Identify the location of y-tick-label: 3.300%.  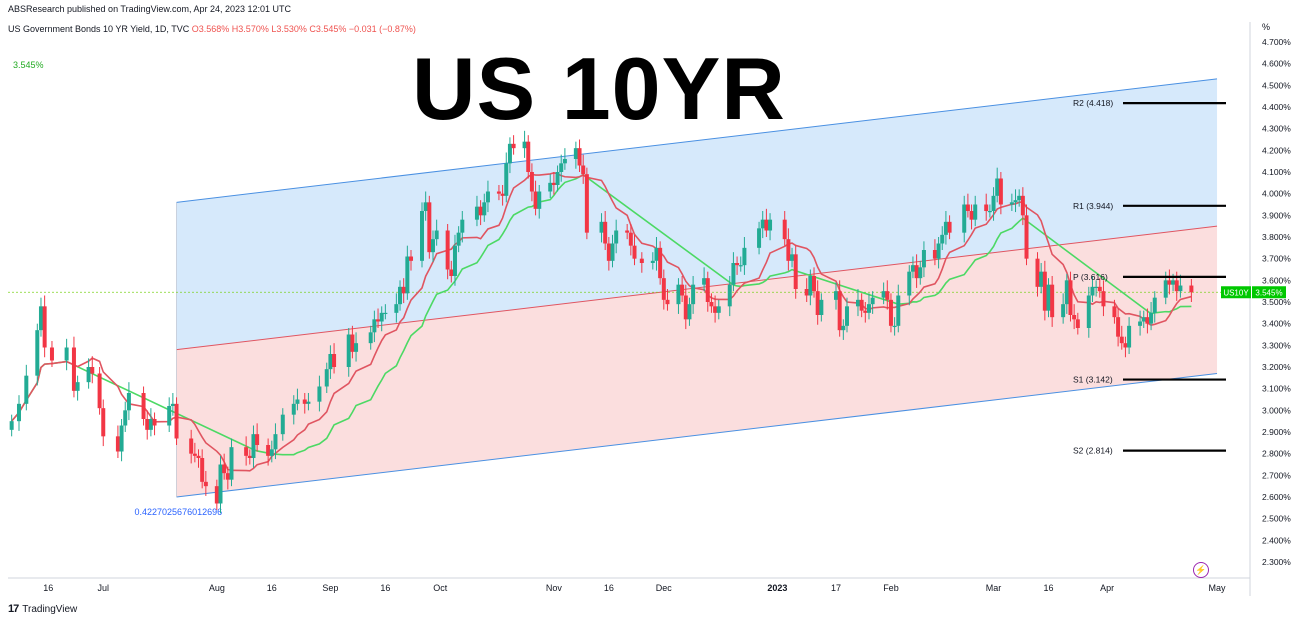
(1276, 345).